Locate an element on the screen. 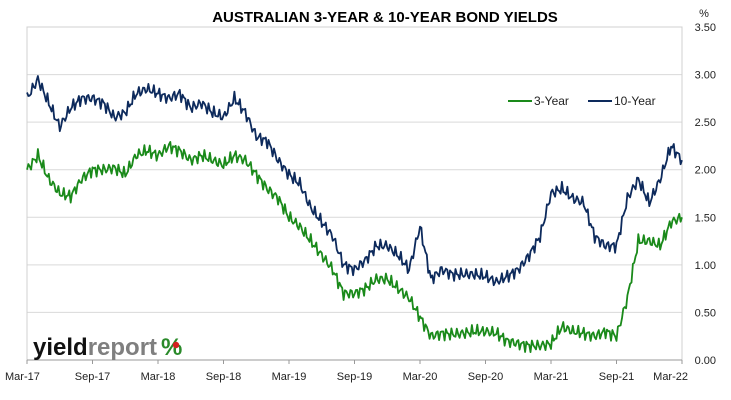  y-tick-label: 2.50 is located at coordinates (705, 123).